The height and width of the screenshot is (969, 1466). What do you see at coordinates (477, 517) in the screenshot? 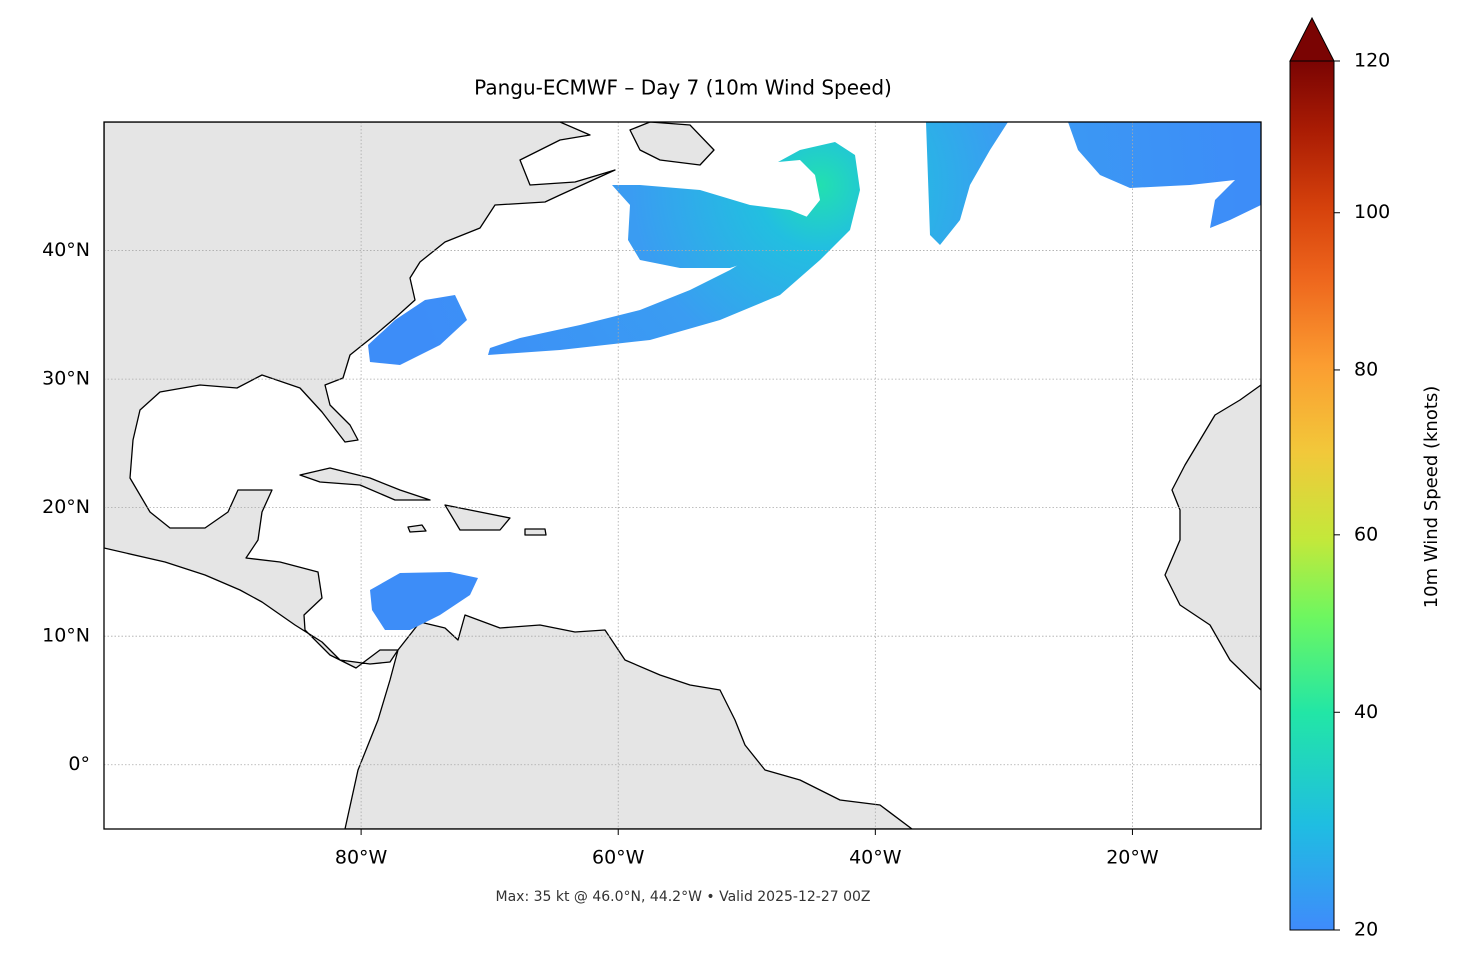
I see `hispaniola` at bounding box center [477, 517].